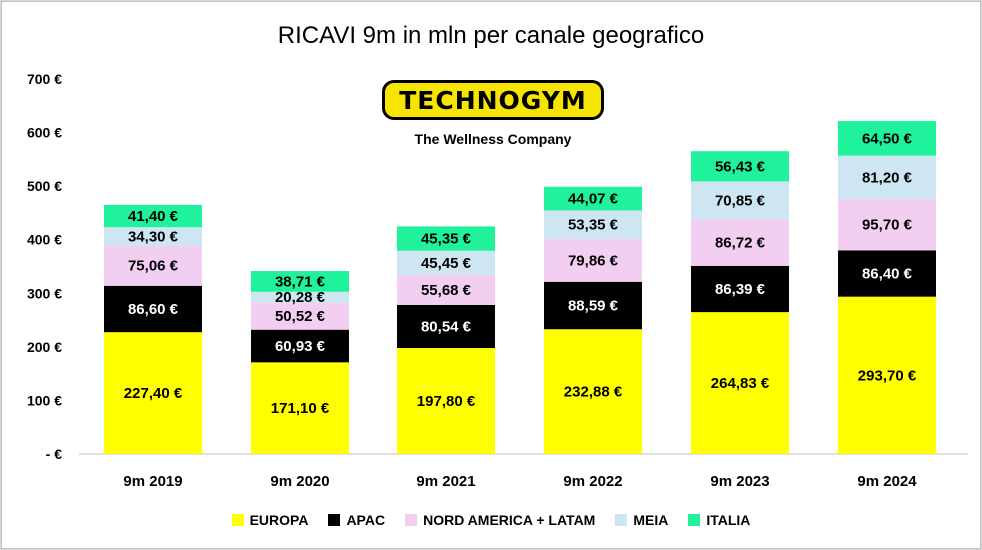 Image resolution: width=982 pixels, height=550 pixels. What do you see at coordinates (509, 520) in the screenshot?
I see `legend-label: NORD AMERICA + LATAM` at bounding box center [509, 520].